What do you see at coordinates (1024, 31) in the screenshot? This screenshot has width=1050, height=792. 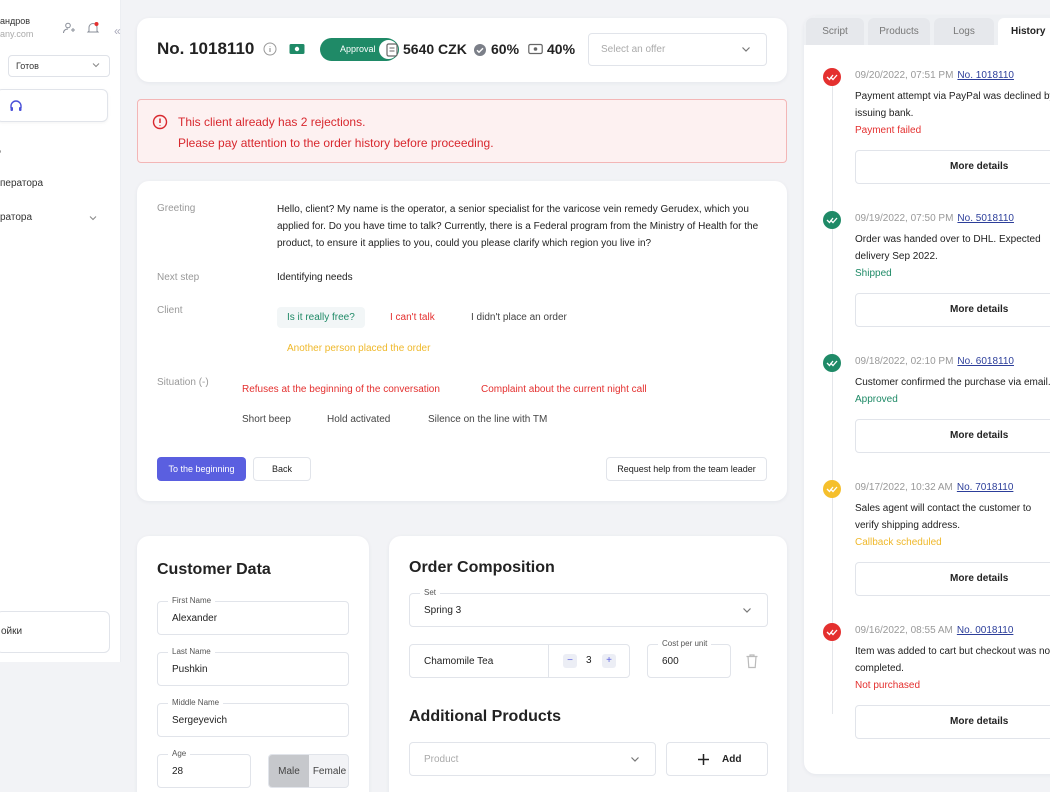 I see `tab-history: History` at bounding box center [1024, 31].